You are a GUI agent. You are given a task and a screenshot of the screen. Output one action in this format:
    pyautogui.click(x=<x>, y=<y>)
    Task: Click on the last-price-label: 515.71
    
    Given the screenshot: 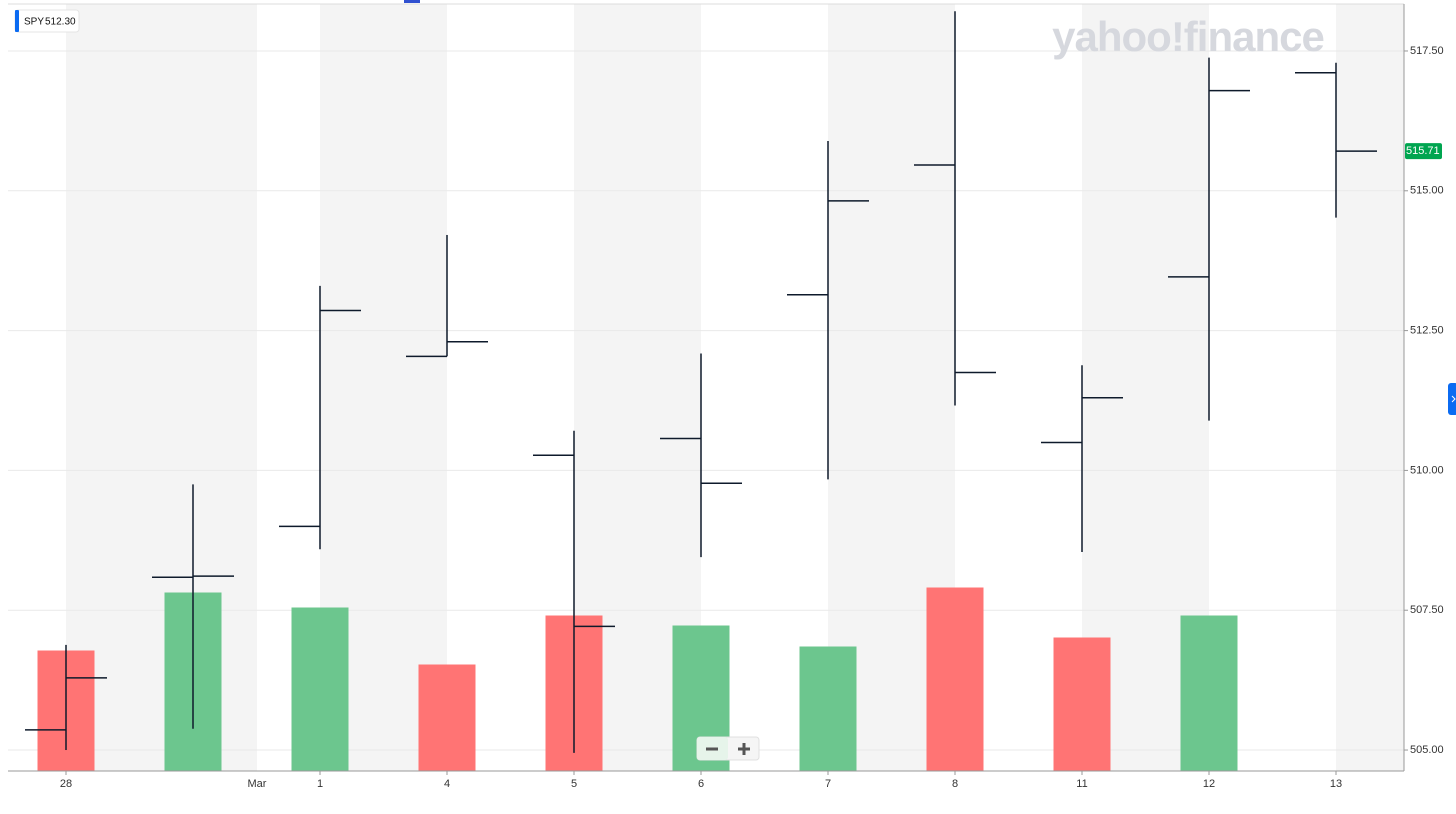 What is the action you would take?
    pyautogui.click(x=1423, y=151)
    